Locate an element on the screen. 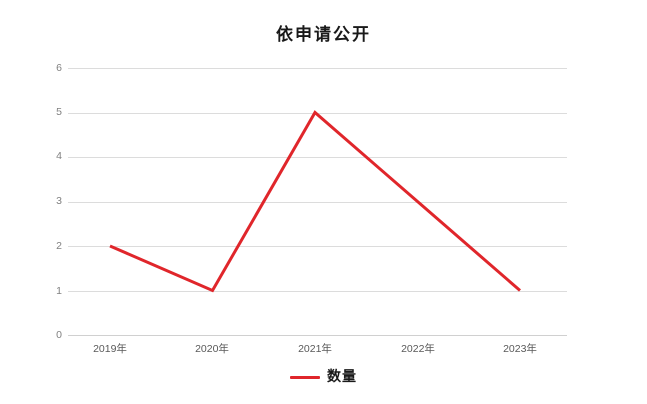 The width and height of the screenshot is (647, 404). y-axis-tick-label-2: 2 is located at coordinates (59, 246).